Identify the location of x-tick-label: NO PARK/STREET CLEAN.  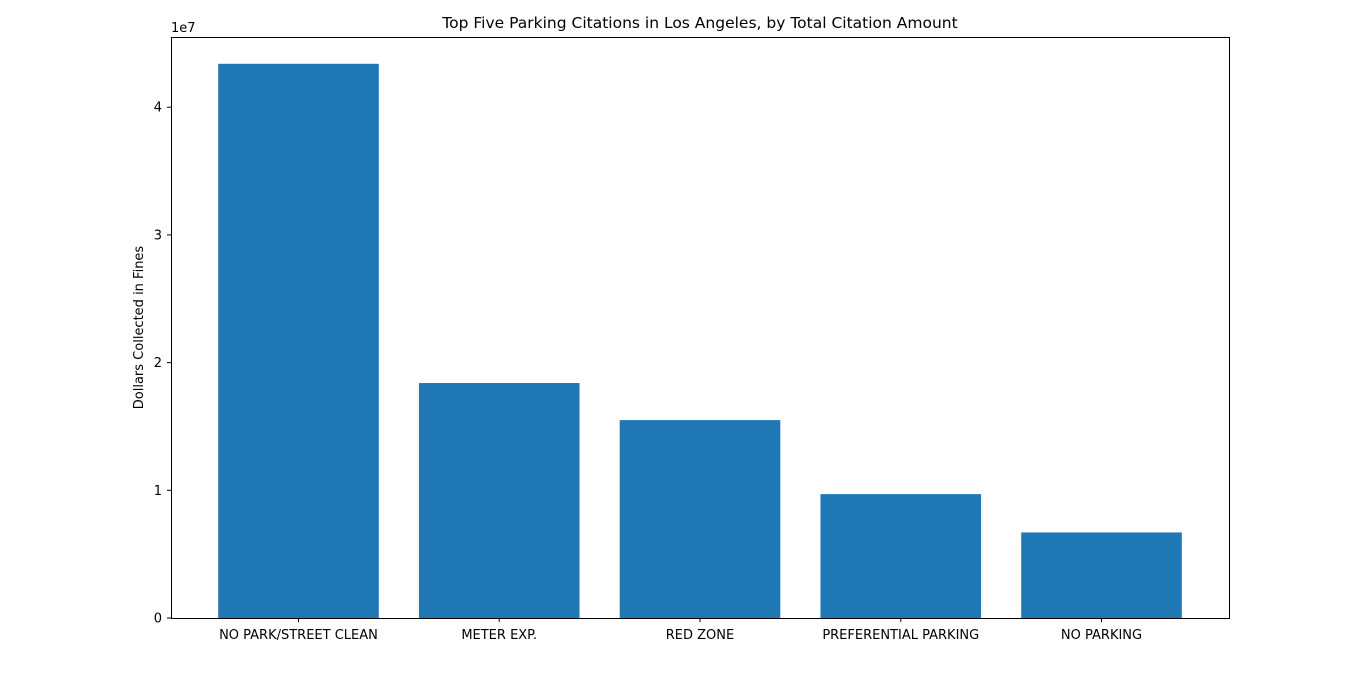
(298, 635).